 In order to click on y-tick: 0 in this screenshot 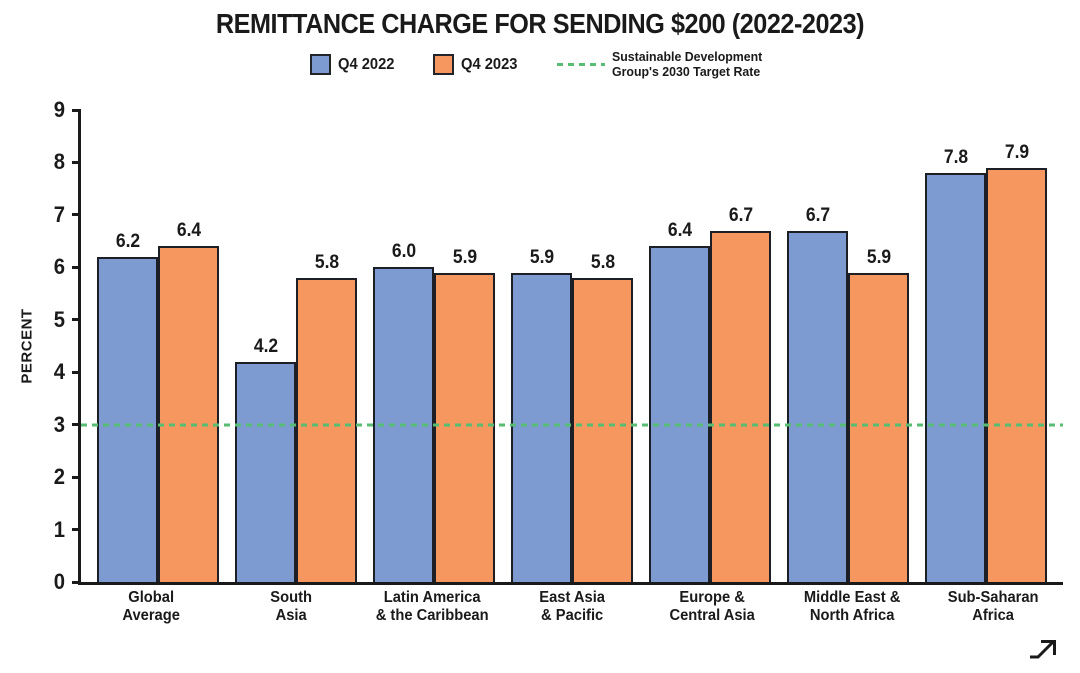, I will do `click(60, 582)`.